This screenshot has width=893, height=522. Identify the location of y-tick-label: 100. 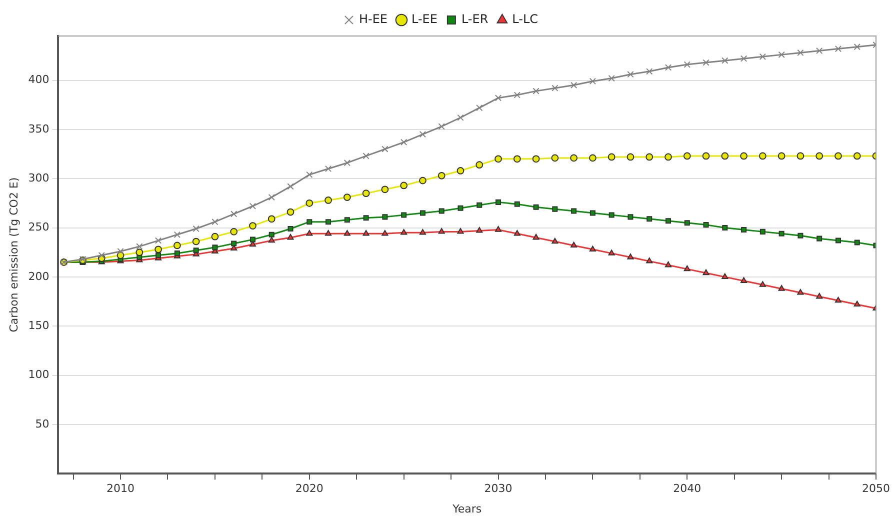
(39, 375).